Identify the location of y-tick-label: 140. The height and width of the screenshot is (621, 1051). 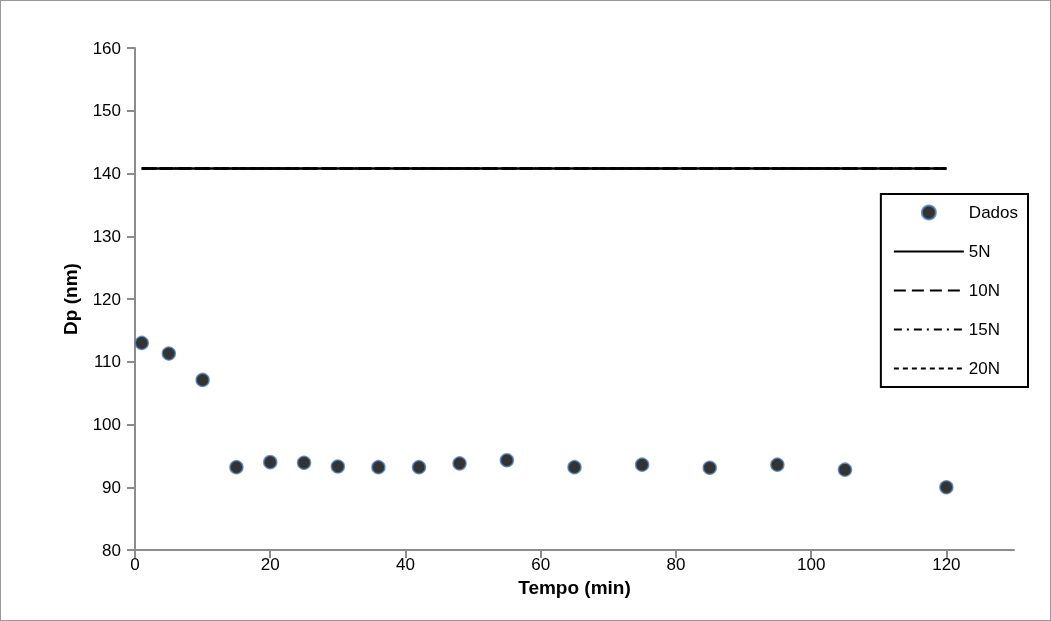
(106, 173).